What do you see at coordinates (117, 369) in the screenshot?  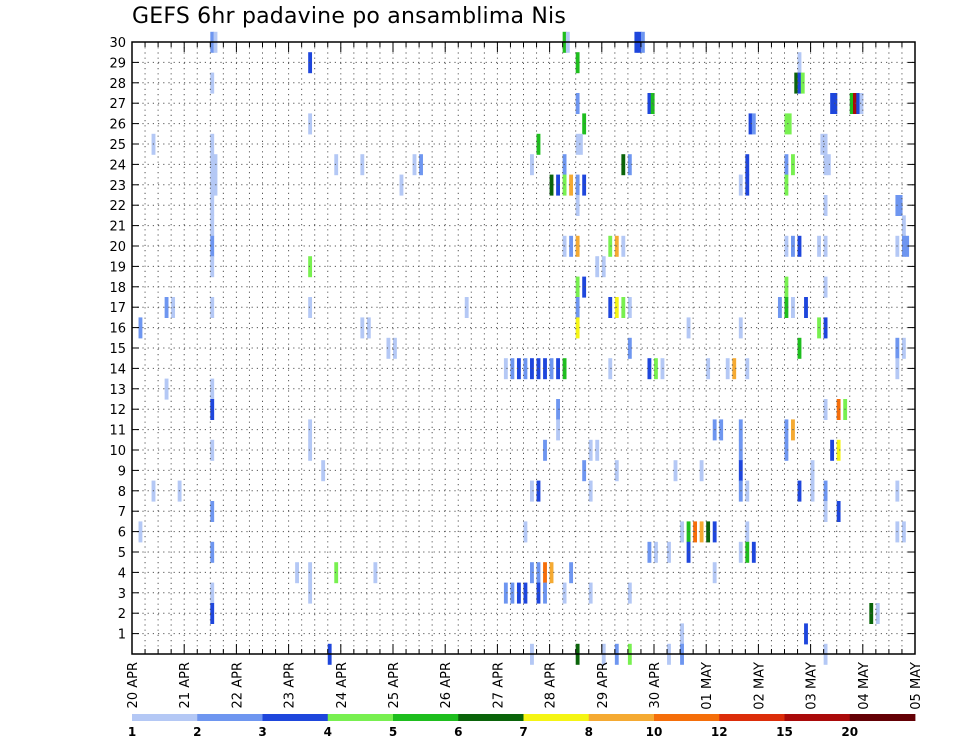 I see `y-tick-label: 14` at bounding box center [117, 369].